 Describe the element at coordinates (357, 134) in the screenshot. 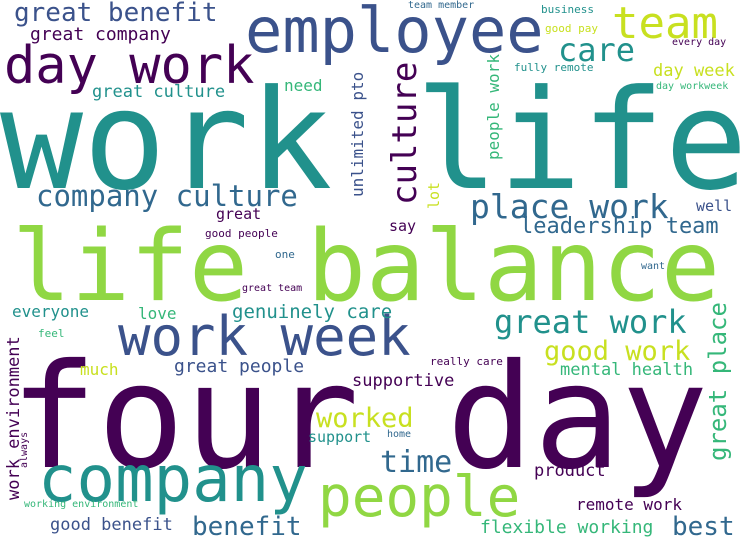

I see `word-unlimited-pto: unlimited pto` at that location.